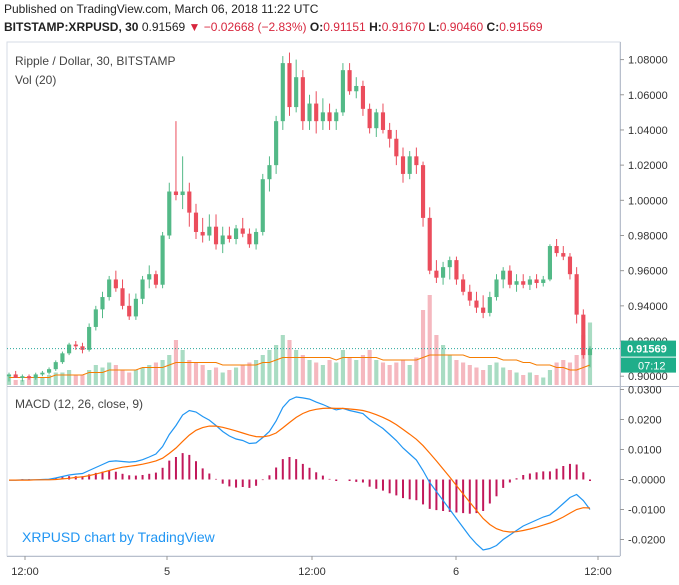 The image size is (679, 585). What do you see at coordinates (434, 27) in the screenshot?
I see `low-label: L:` at bounding box center [434, 27].